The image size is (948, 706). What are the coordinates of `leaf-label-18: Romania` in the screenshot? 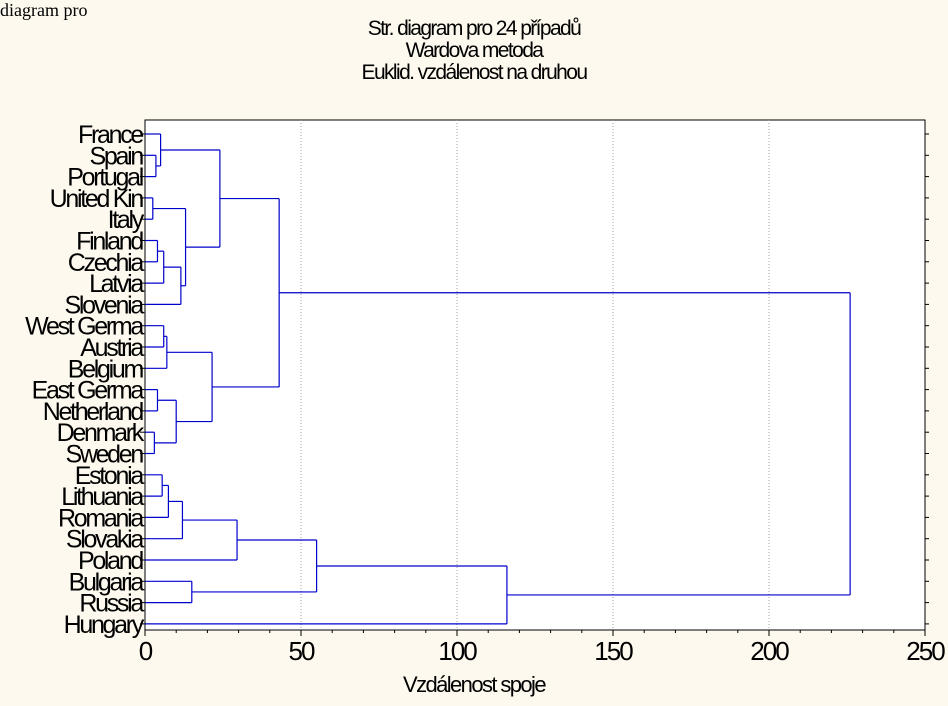 It's located at (101, 518).